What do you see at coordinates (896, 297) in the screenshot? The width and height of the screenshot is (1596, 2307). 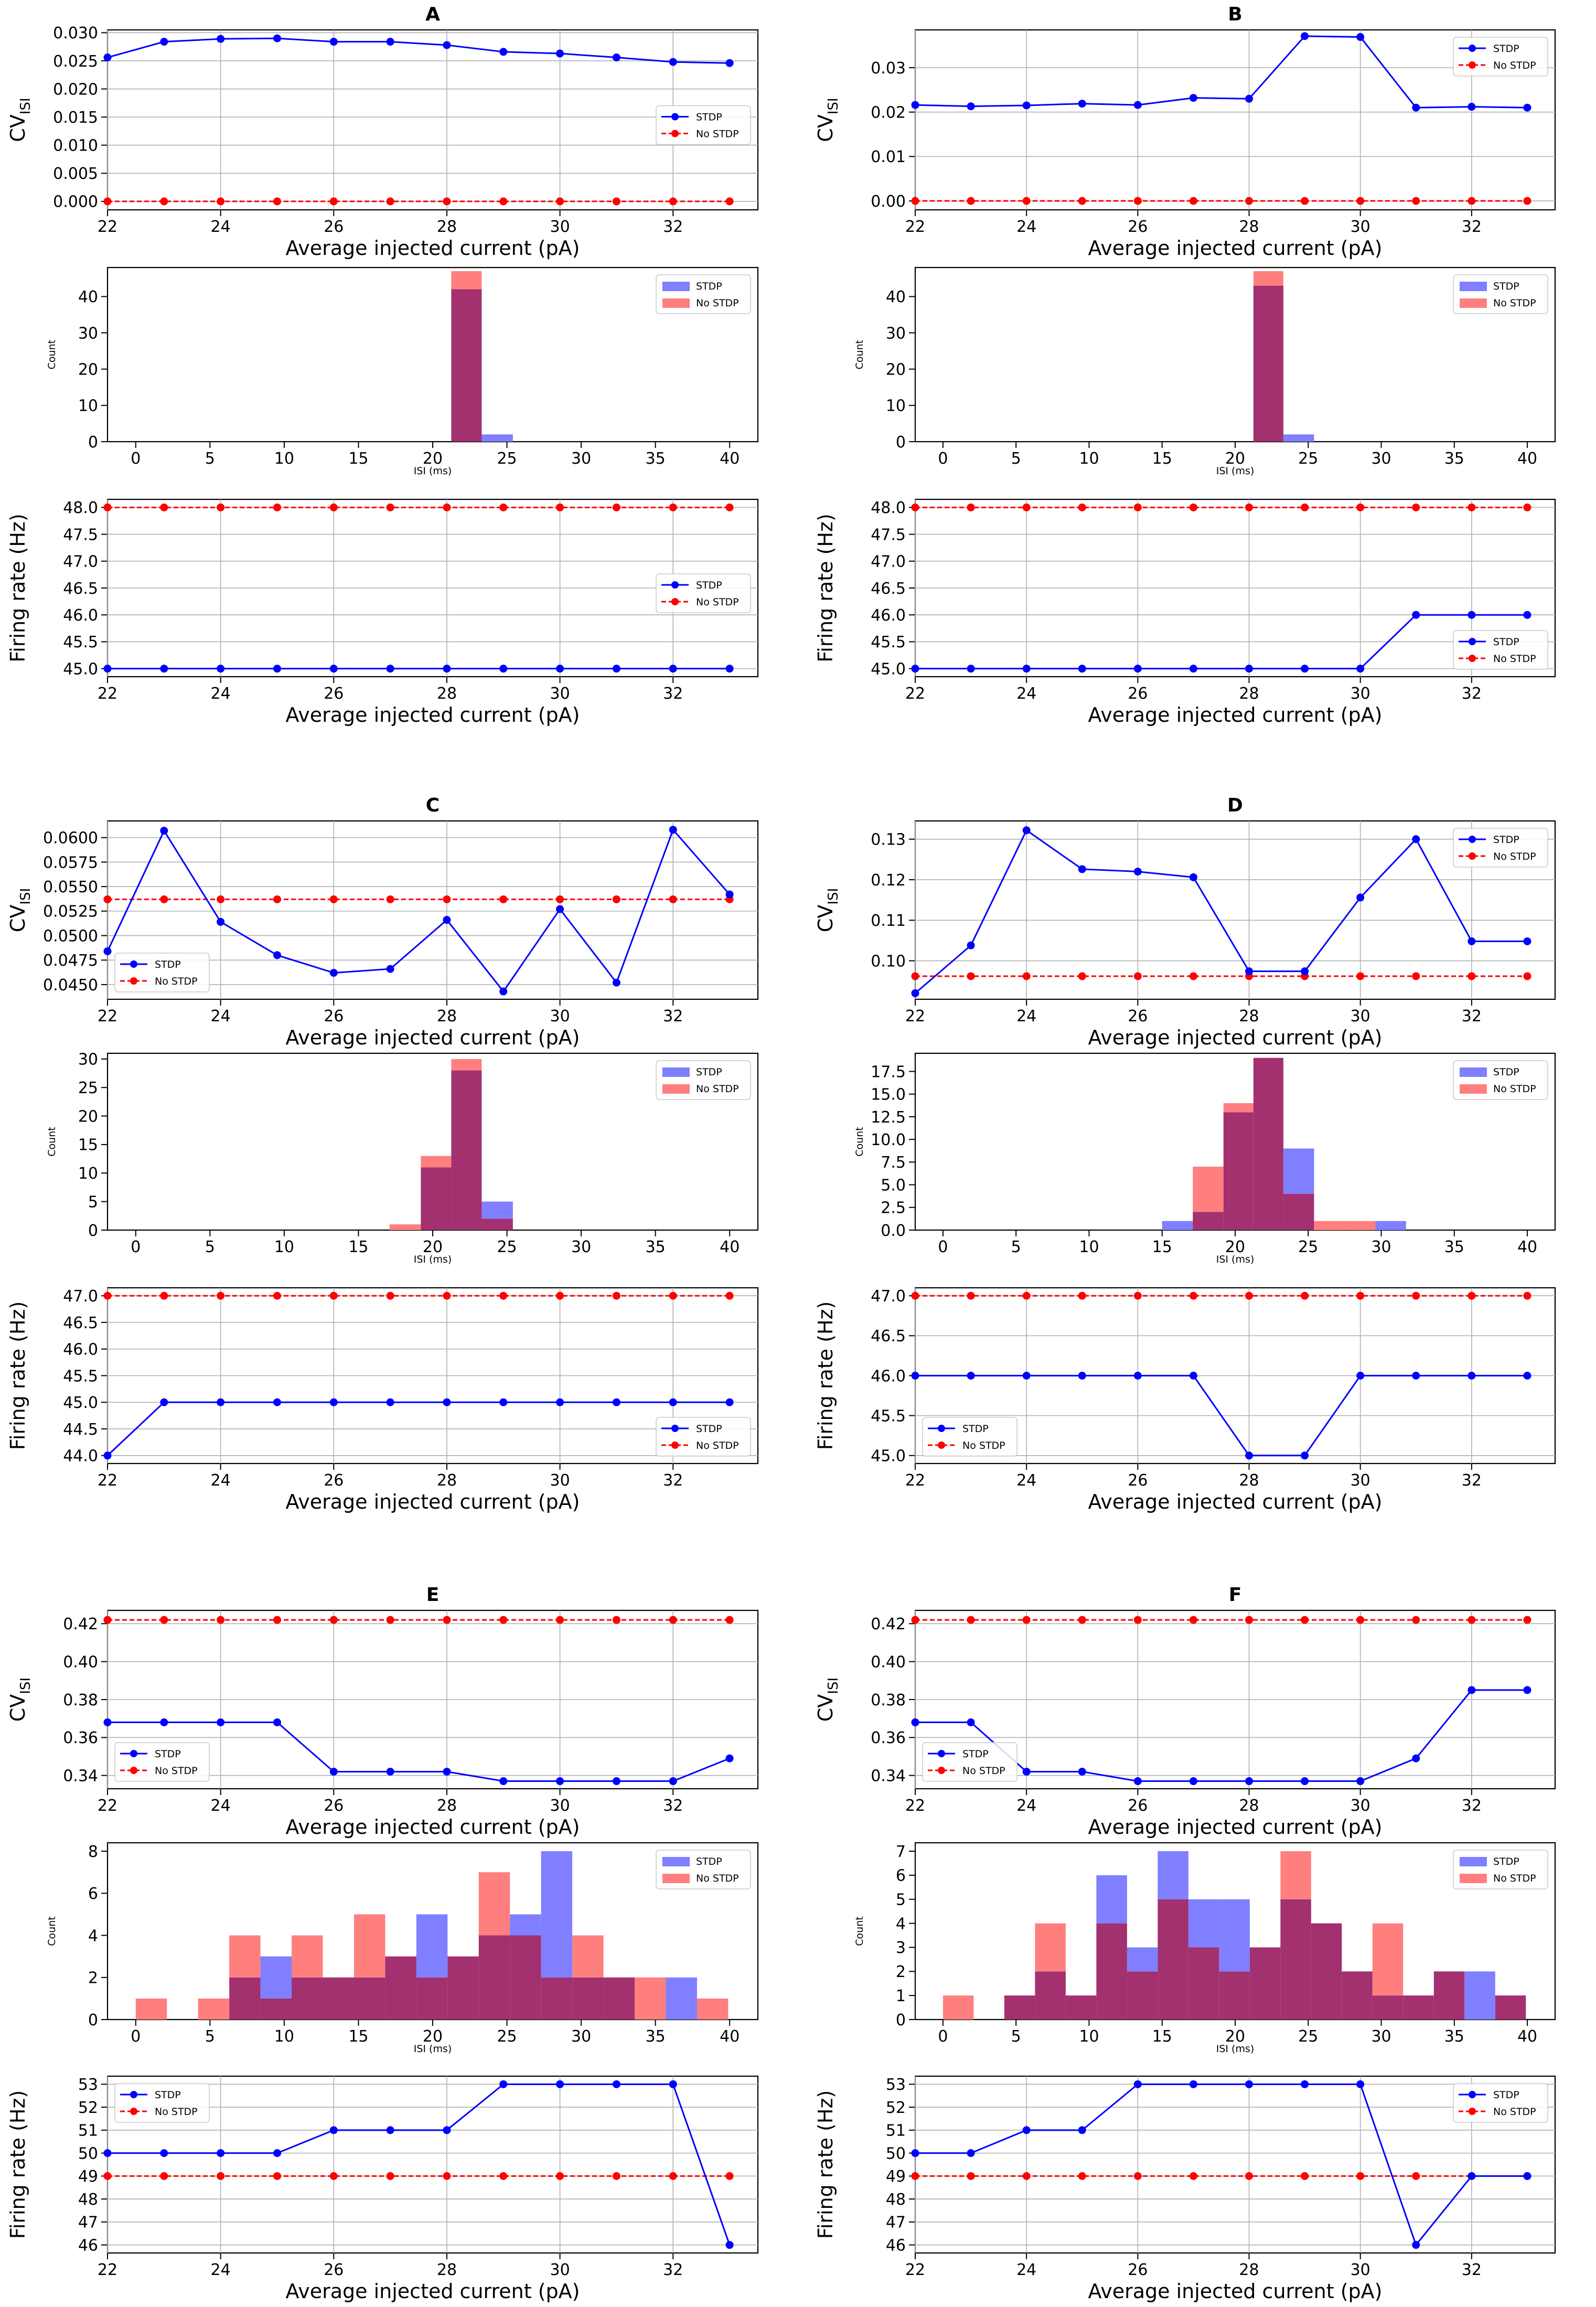 I see `ytick-label: 40` at bounding box center [896, 297].